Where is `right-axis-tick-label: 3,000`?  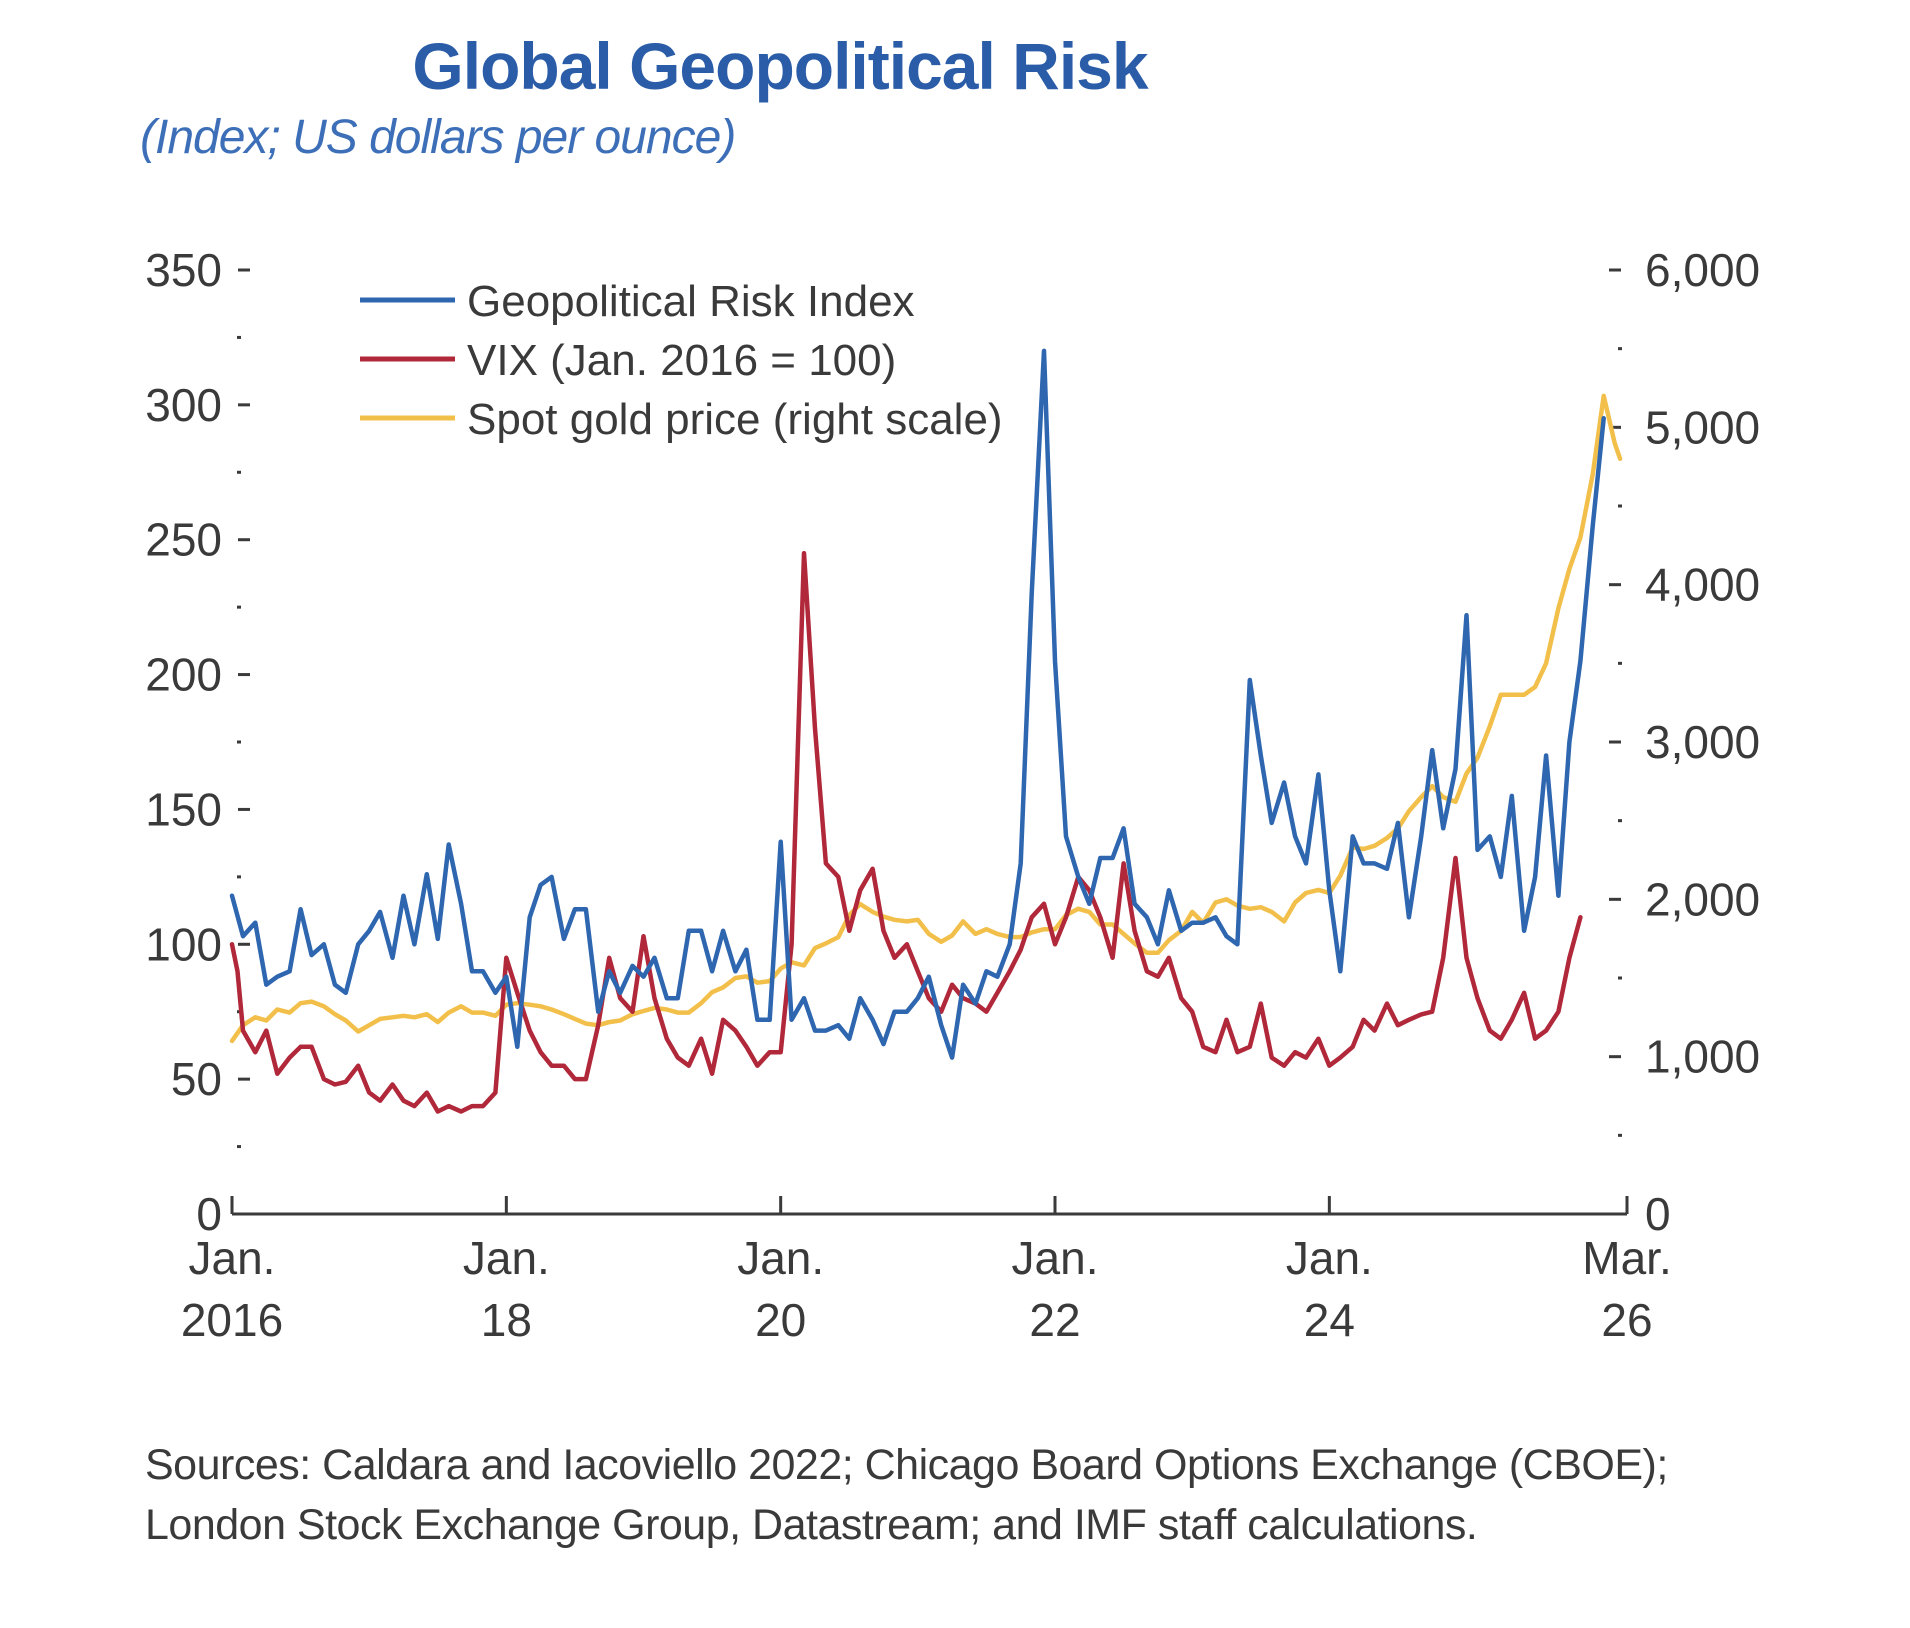
right-axis-tick-label: 3,000 is located at coordinates (1702, 742).